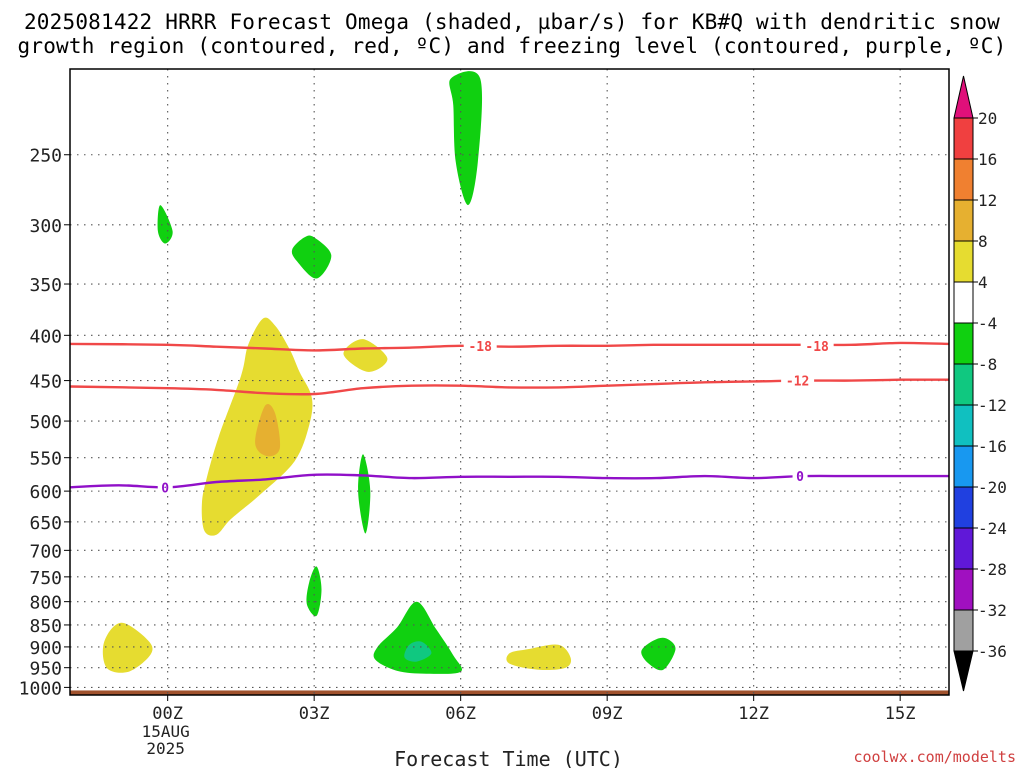 The width and height of the screenshot is (1024, 768). I want to click on colorbar-label-0: 20, so click(987, 118).